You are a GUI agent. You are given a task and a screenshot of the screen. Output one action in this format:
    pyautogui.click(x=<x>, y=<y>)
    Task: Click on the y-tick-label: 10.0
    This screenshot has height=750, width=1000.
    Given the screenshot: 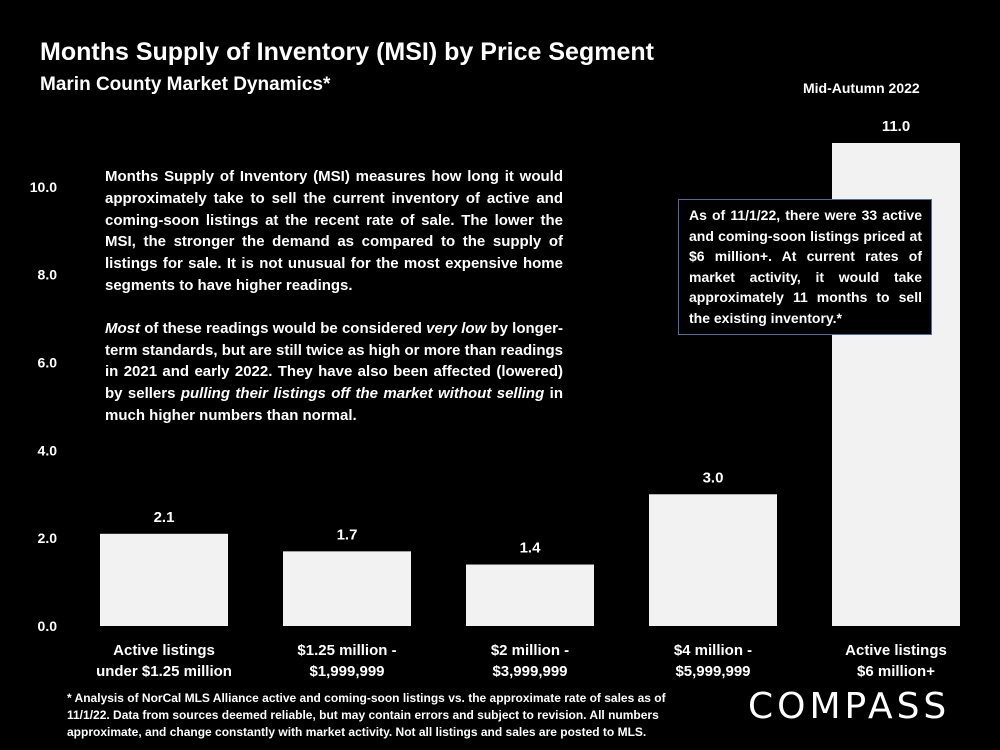 What is the action you would take?
    pyautogui.click(x=43, y=187)
    